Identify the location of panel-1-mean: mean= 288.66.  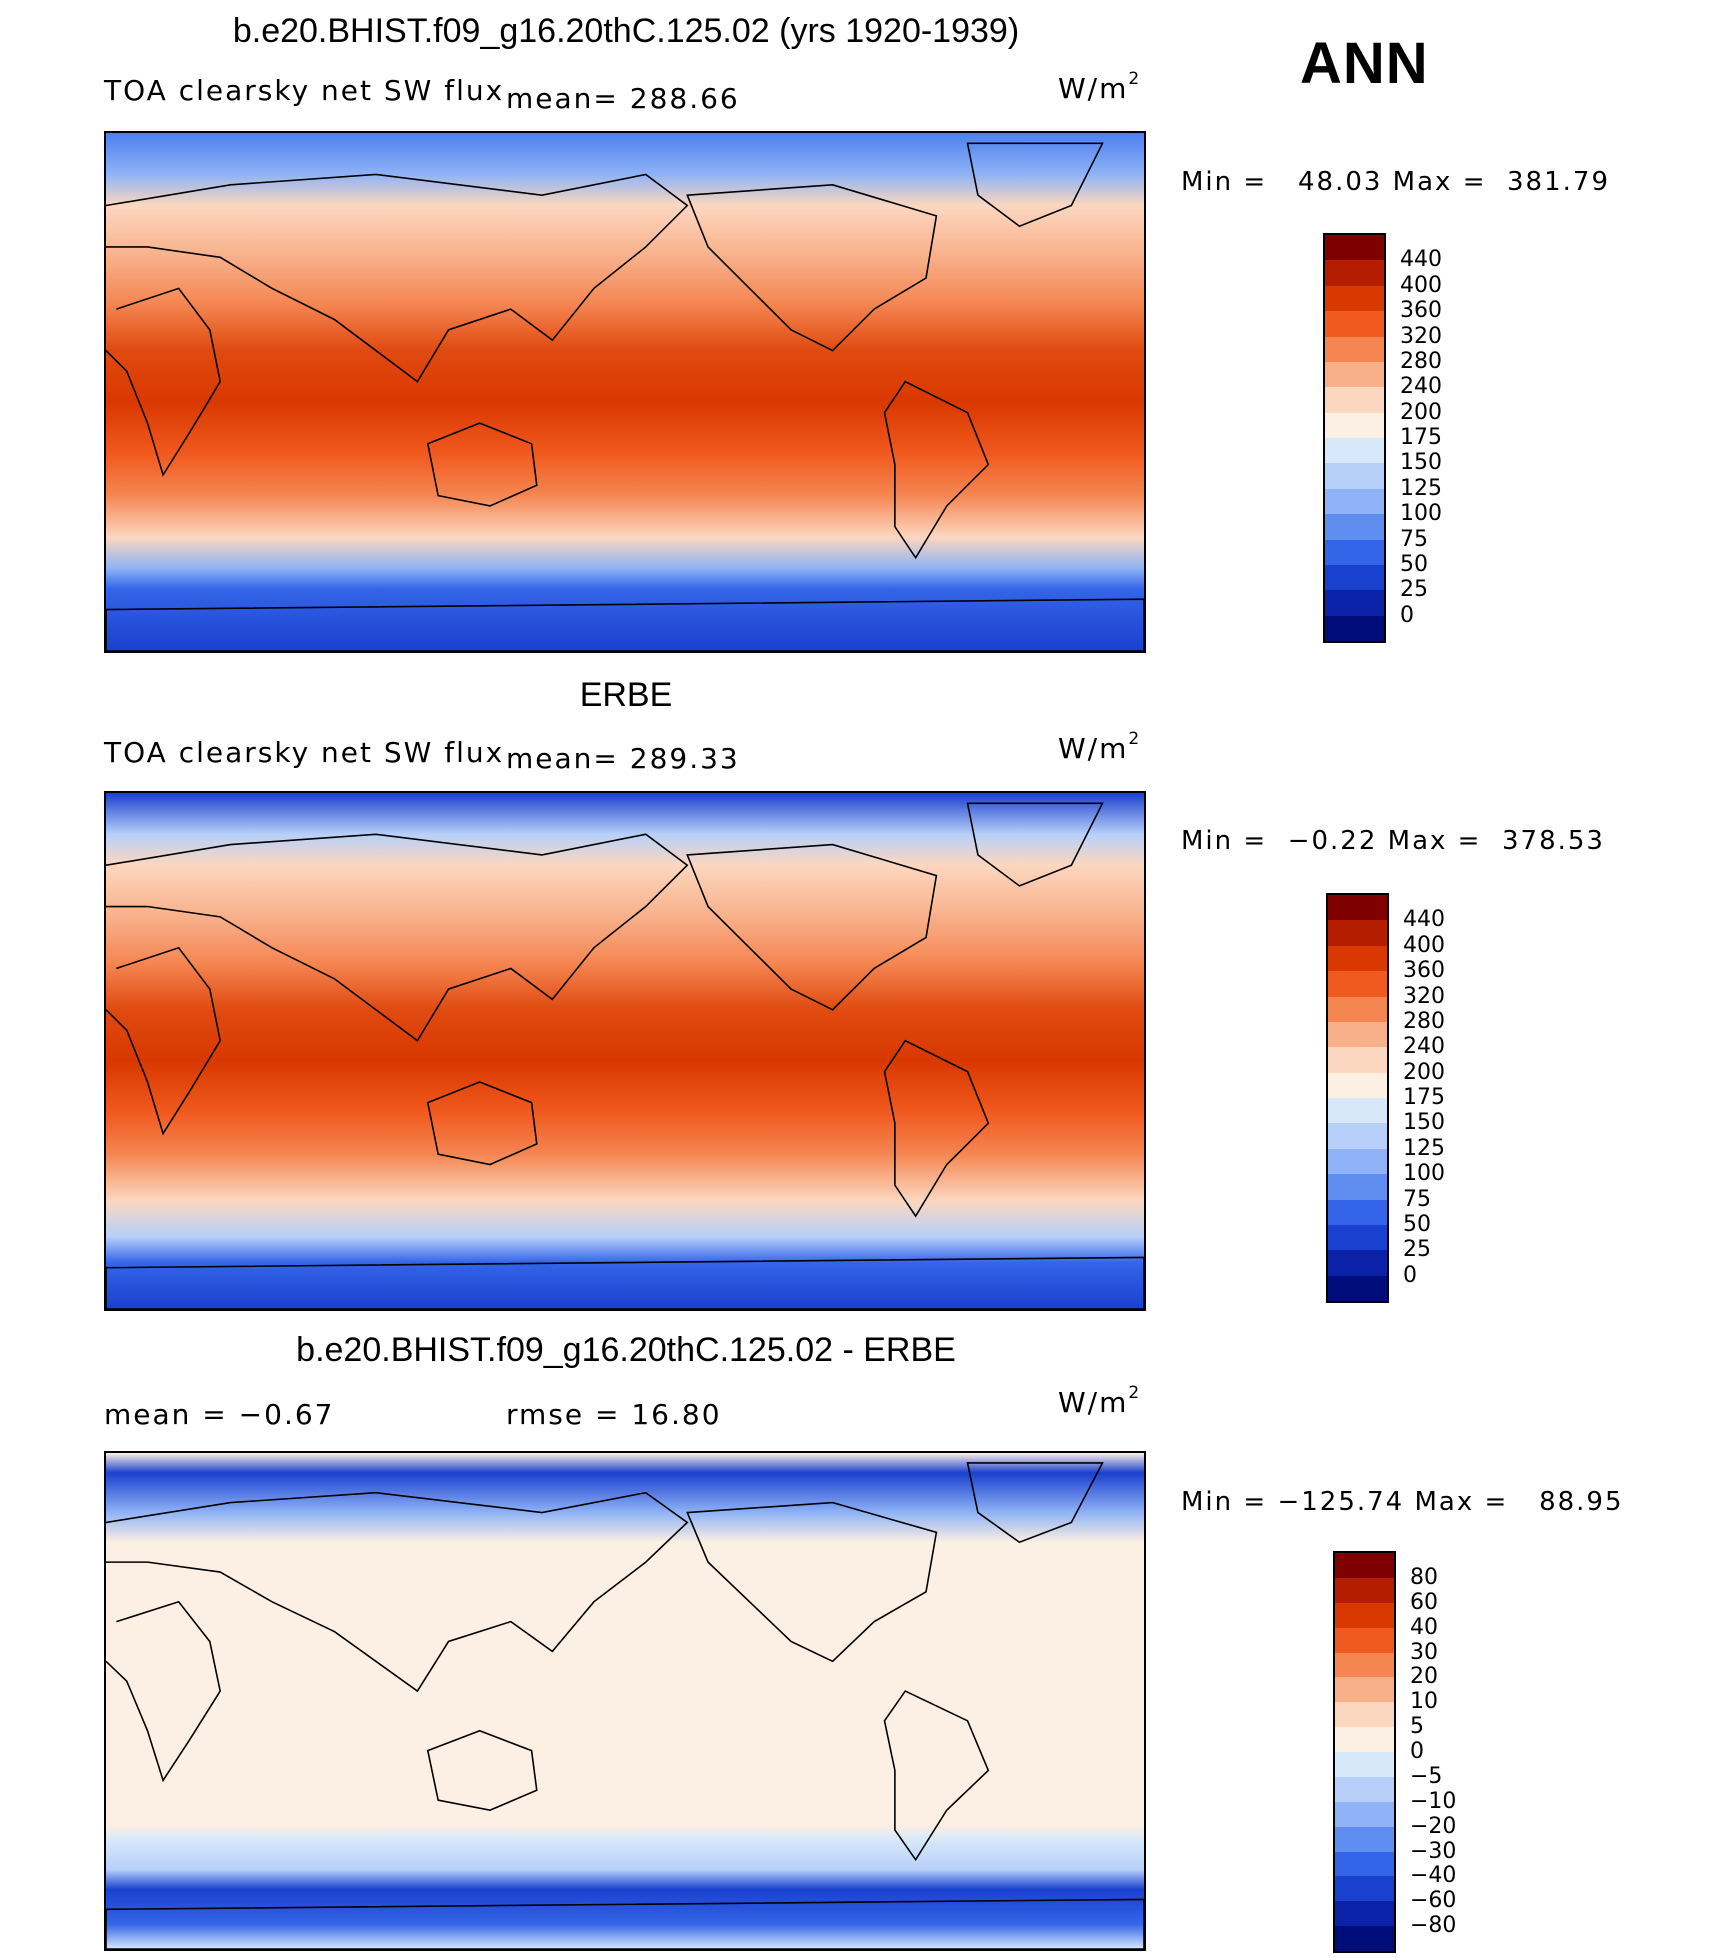
(623, 98).